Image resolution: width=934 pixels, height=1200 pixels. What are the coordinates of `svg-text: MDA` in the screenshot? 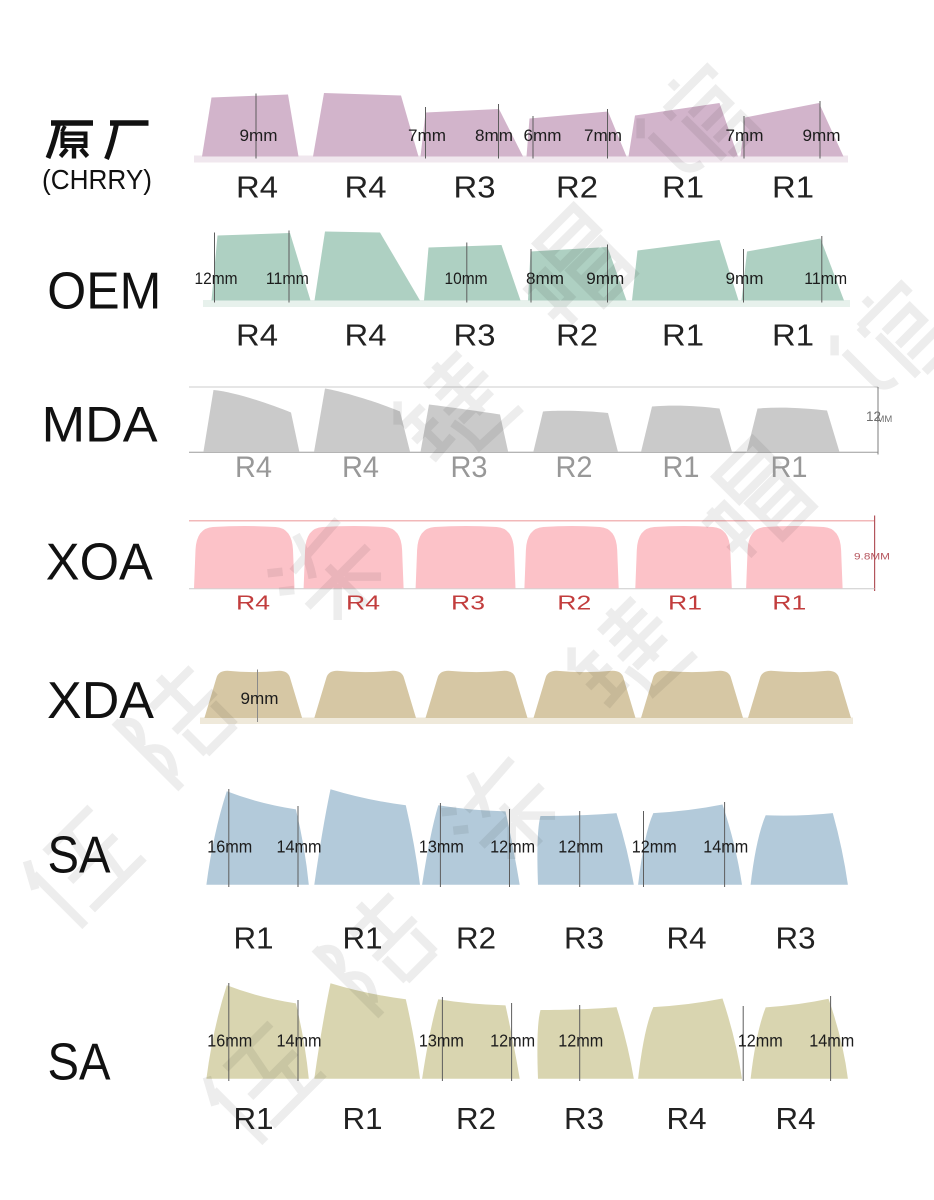 It's located at (100, 424).